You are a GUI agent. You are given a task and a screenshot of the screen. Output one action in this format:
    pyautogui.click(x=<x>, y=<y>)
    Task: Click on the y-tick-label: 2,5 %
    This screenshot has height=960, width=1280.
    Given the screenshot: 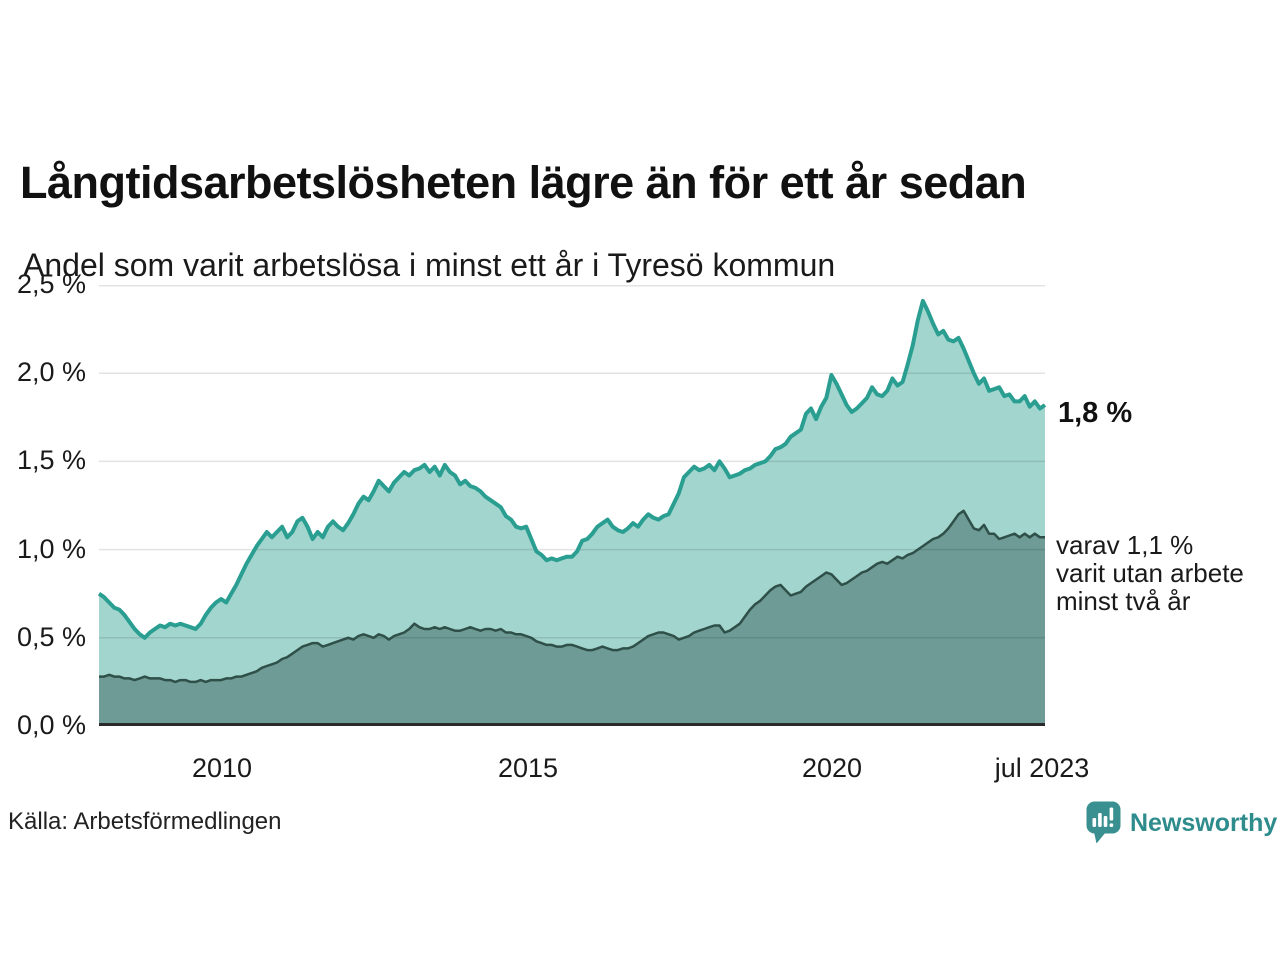 What is the action you would take?
    pyautogui.click(x=51, y=283)
    